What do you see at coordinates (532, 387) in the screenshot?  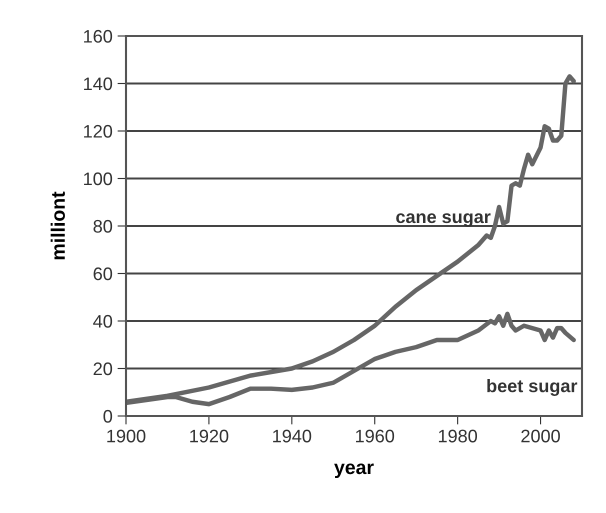 I see `text: beet sugar` at bounding box center [532, 387].